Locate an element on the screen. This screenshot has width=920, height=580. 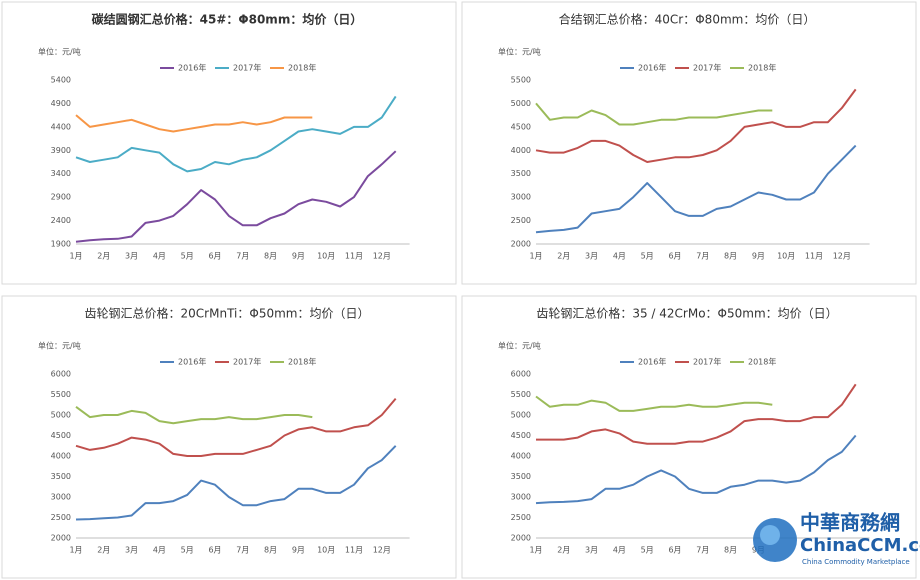
y-tick-label: 1900 is located at coordinates (61, 244).